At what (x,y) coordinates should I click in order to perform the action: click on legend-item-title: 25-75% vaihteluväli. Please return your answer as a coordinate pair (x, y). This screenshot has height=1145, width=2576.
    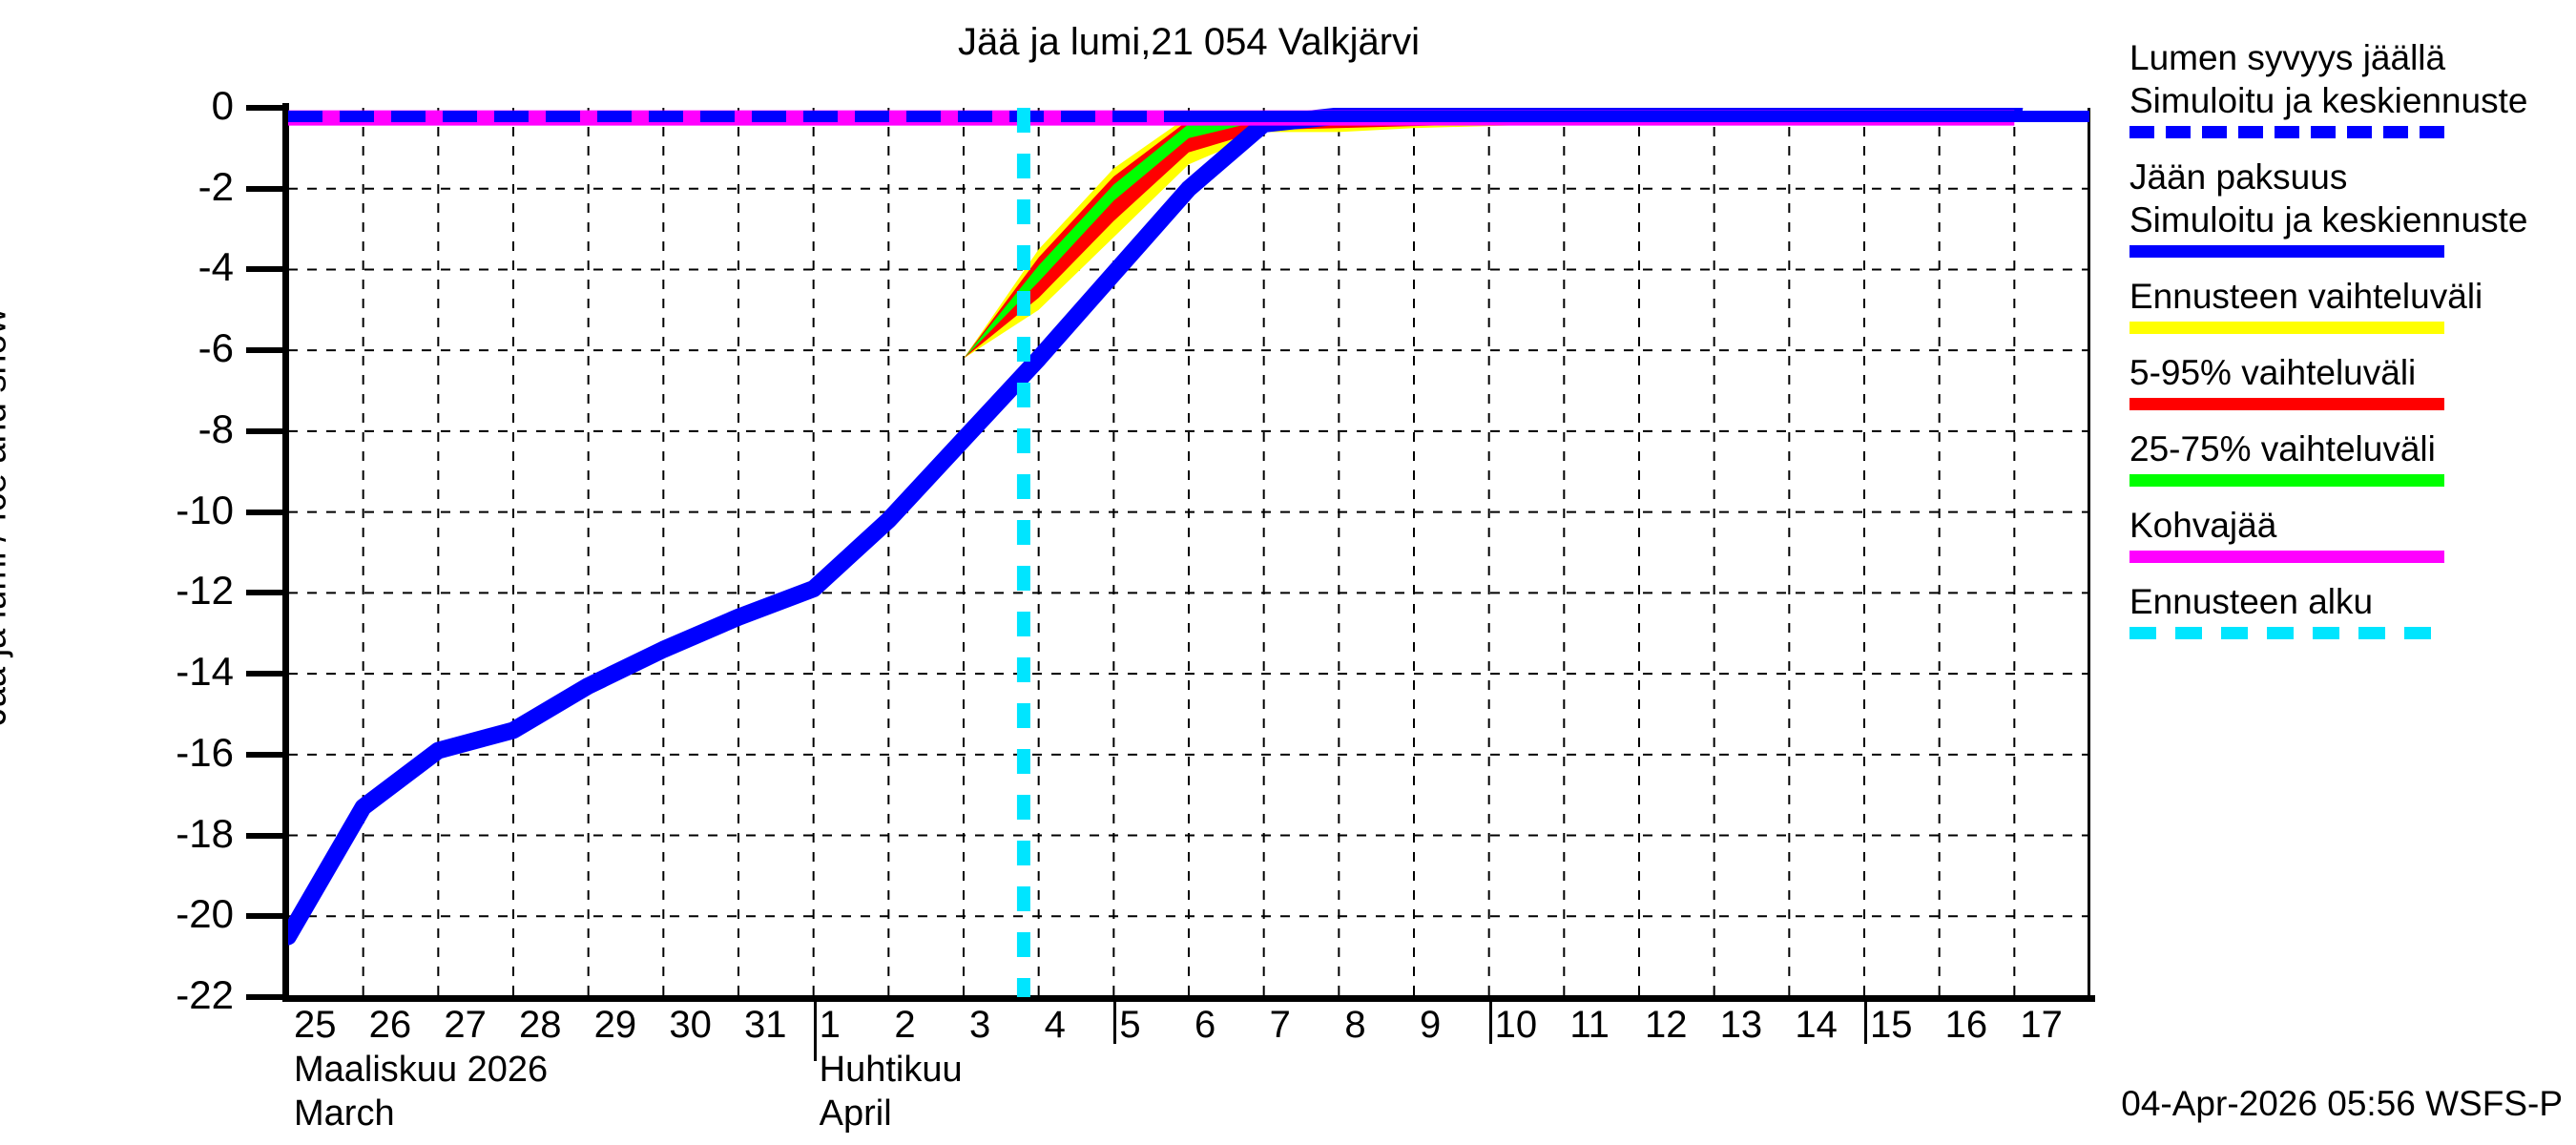
    Looking at the image, I should click on (2282, 448).